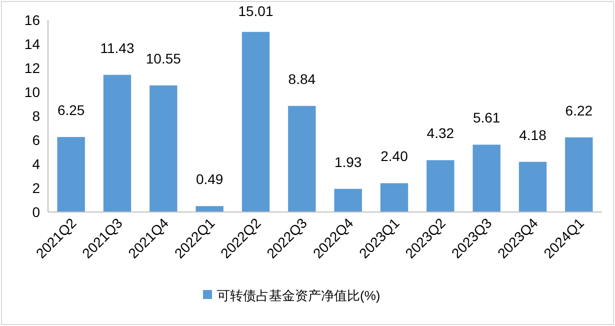  Describe the element at coordinates (348, 162) in the screenshot. I see `data-label: 1.93` at that location.